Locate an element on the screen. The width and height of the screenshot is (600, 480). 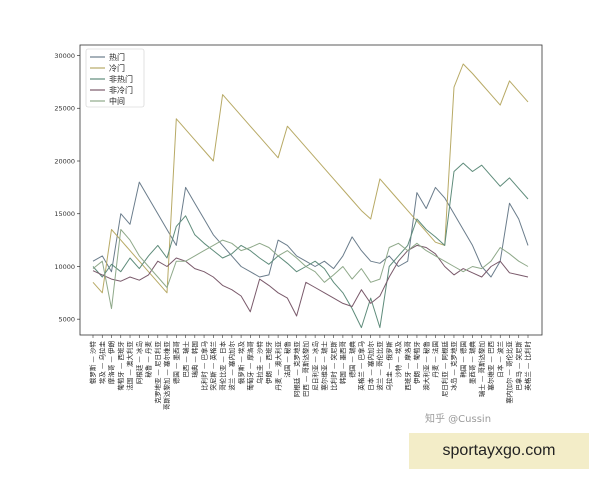
legend-label: 热门 is located at coordinates (117, 57).